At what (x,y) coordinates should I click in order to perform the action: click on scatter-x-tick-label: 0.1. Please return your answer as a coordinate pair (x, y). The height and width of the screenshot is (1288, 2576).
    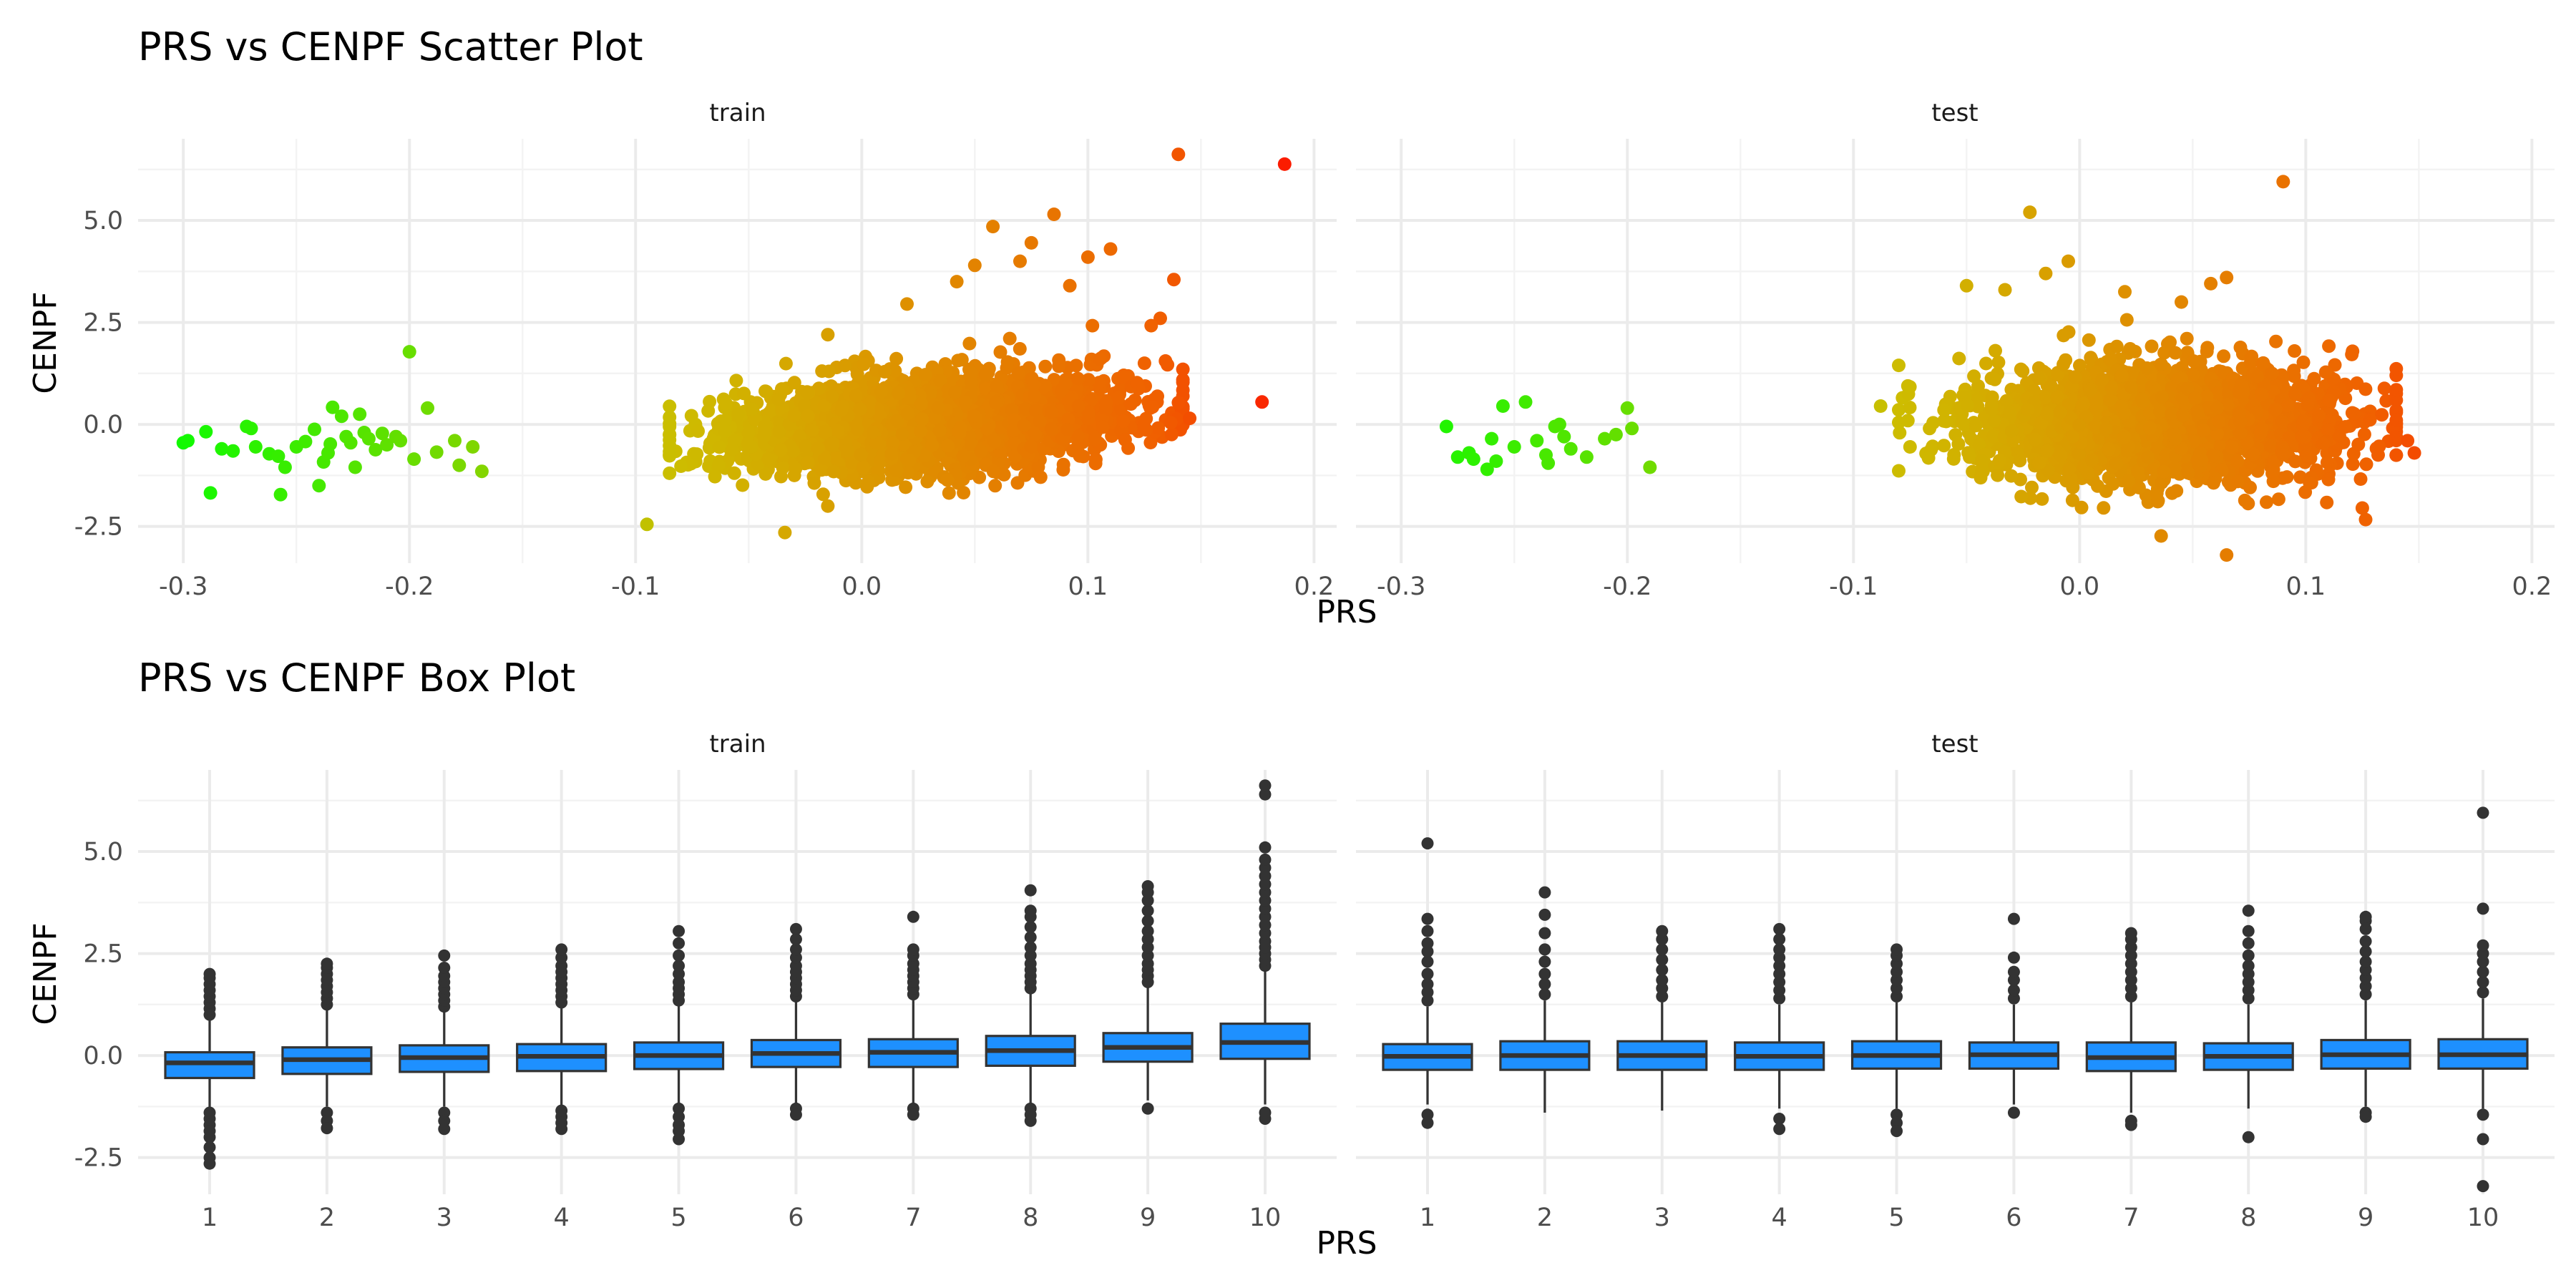
    Looking at the image, I should click on (1088, 586).